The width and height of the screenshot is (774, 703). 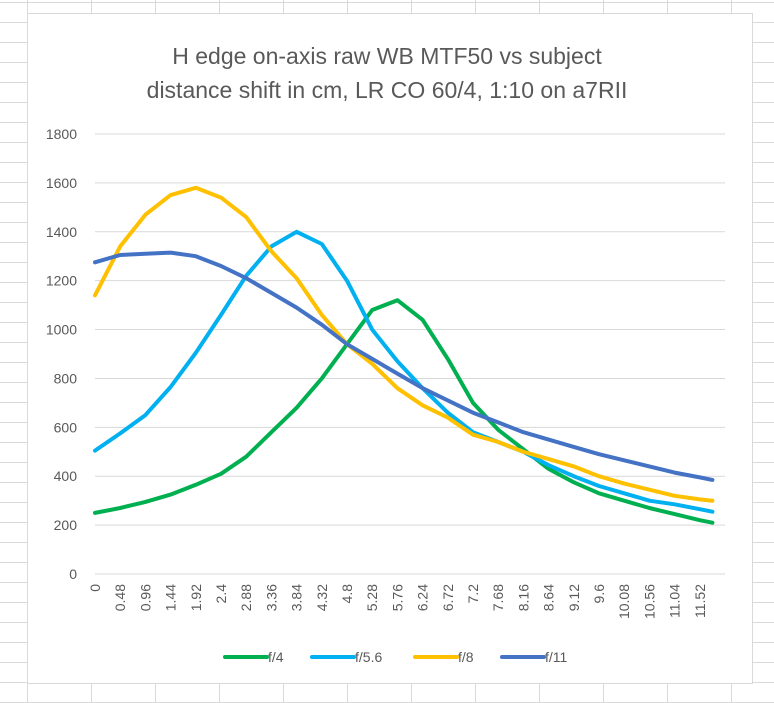 I want to click on legend-label: f/5.6, so click(x=368, y=657).